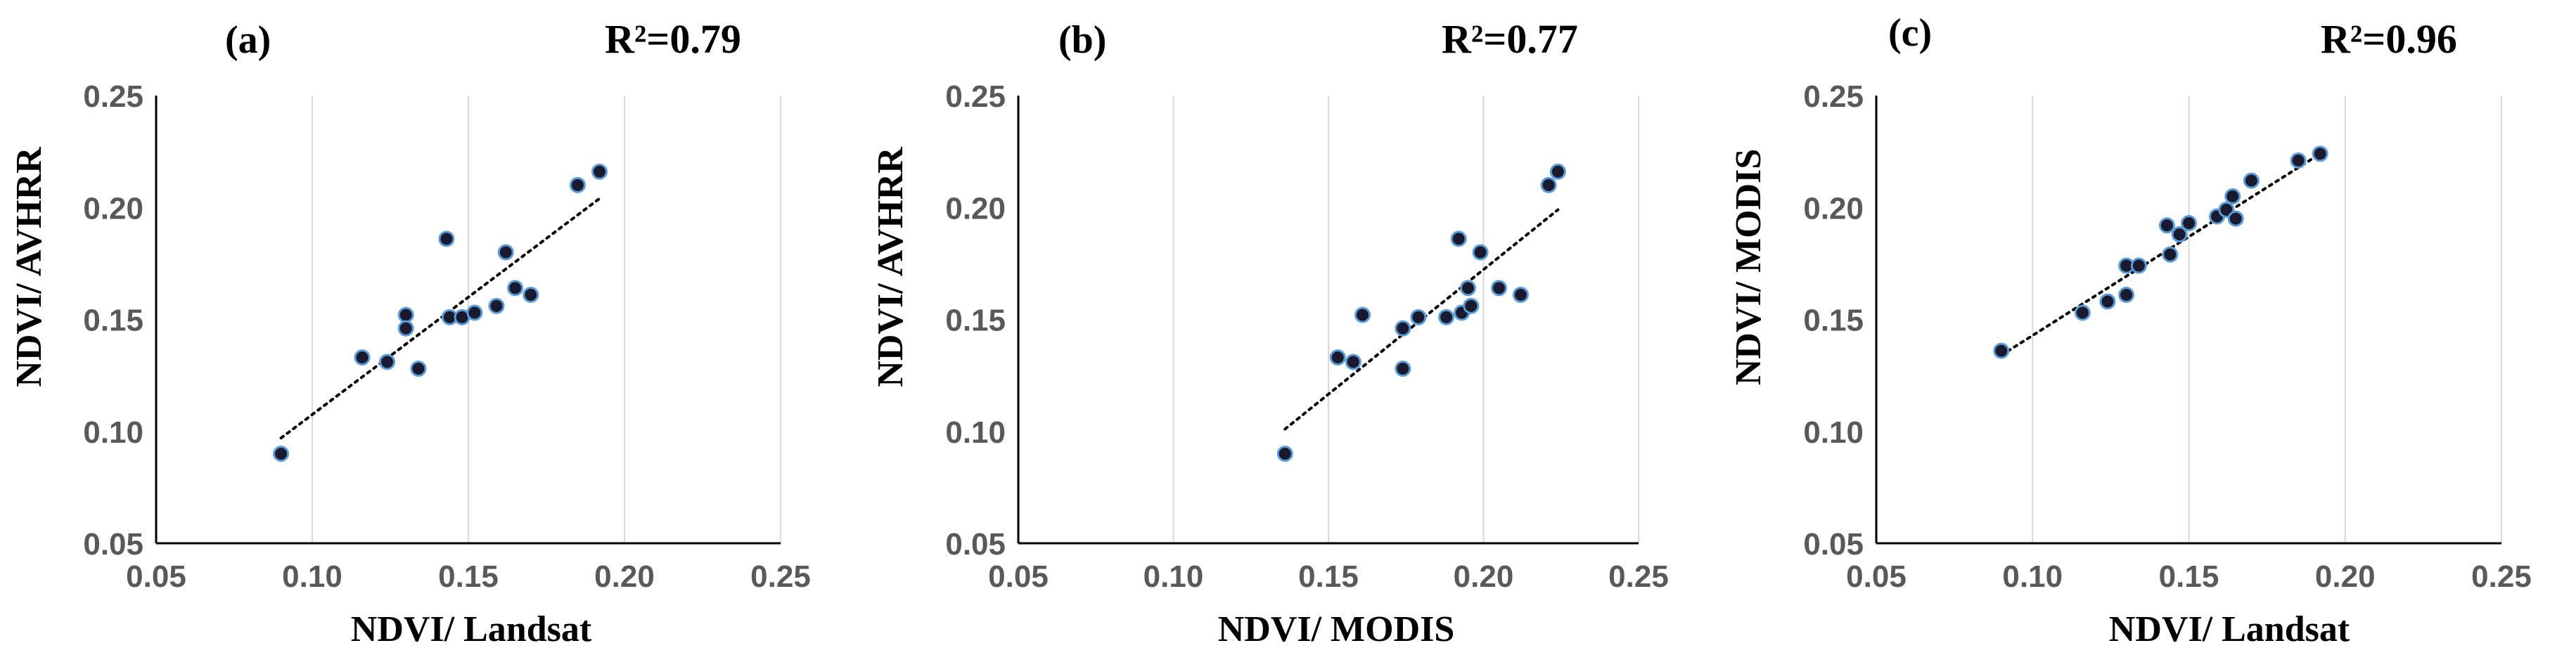 Image resolution: width=2576 pixels, height=655 pixels. I want to click on x-axis-title: NDVI/ MODIS, so click(1336, 629).